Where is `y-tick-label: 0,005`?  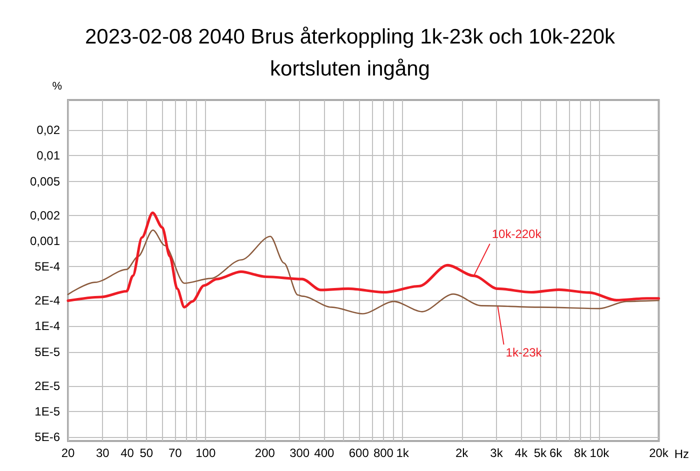 y-tick-label: 0,005 is located at coordinates (45, 181).